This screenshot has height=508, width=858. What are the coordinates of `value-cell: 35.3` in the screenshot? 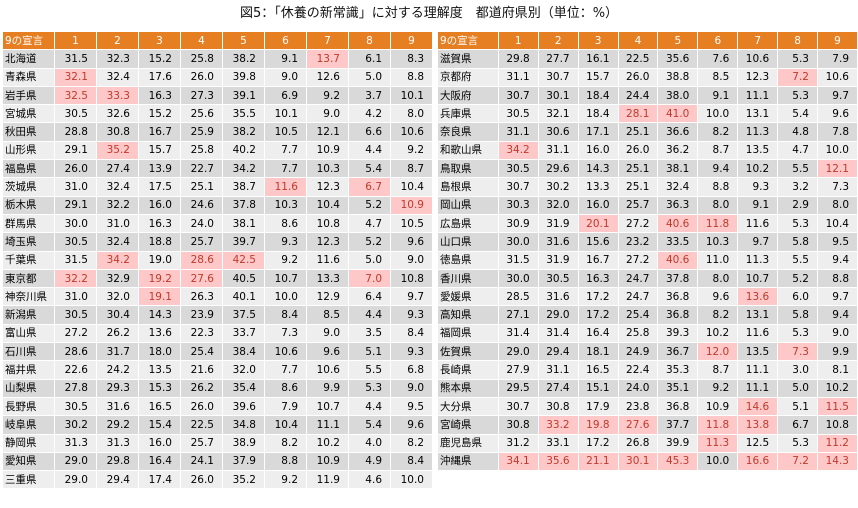 It's located at (678, 370).